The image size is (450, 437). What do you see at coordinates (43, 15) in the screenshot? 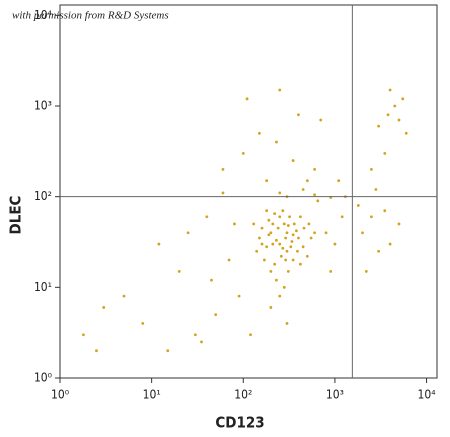
I see `y-tick-label: 10⁴` at bounding box center [43, 15].